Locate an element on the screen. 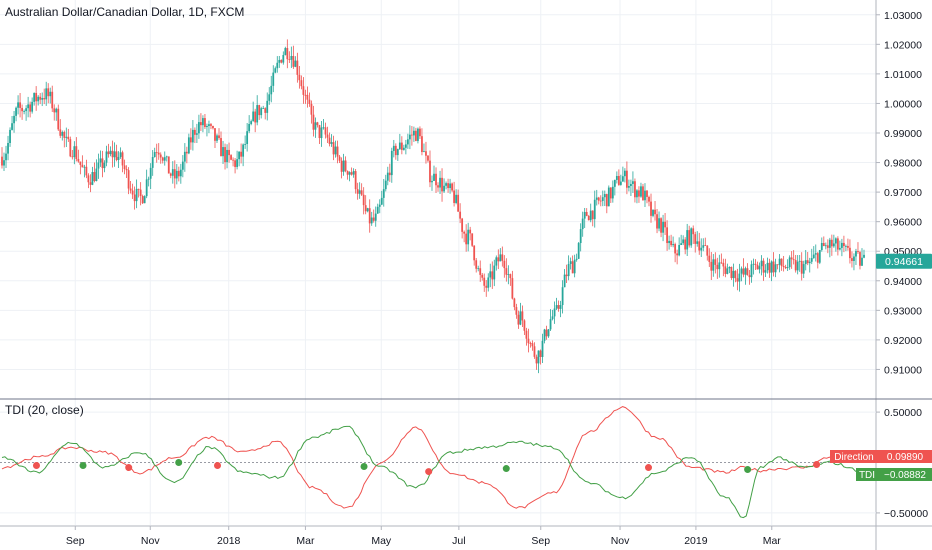 The width and height of the screenshot is (932, 550). time-axis-ticks: Sep Nov 2018 Mar May Jul Sep Nov 2019 Mar is located at coordinates (423, 536).